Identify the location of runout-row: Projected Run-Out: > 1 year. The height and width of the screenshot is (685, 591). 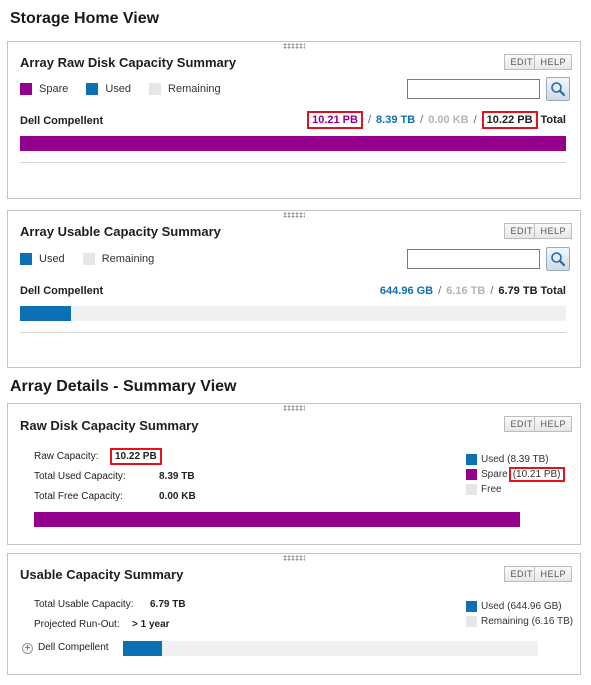
(102, 624).